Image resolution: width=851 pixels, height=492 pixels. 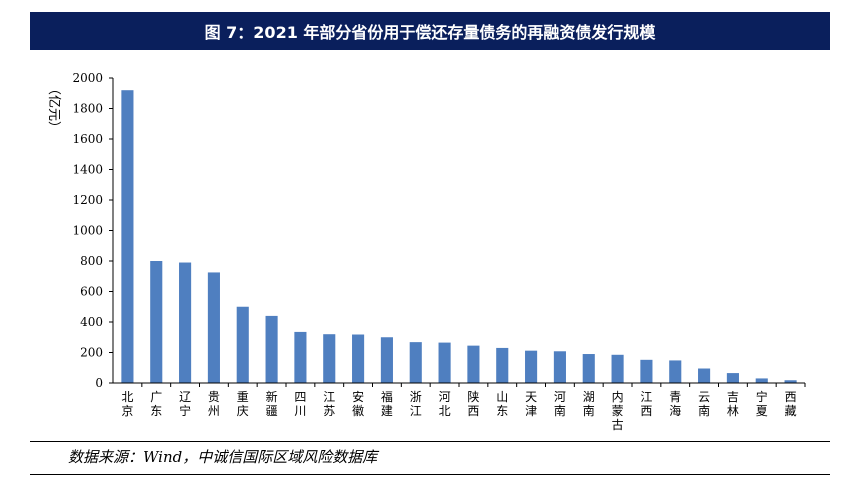 What do you see at coordinates (560, 404) in the screenshot?
I see `x-tick-label: 河南` at bounding box center [560, 404].